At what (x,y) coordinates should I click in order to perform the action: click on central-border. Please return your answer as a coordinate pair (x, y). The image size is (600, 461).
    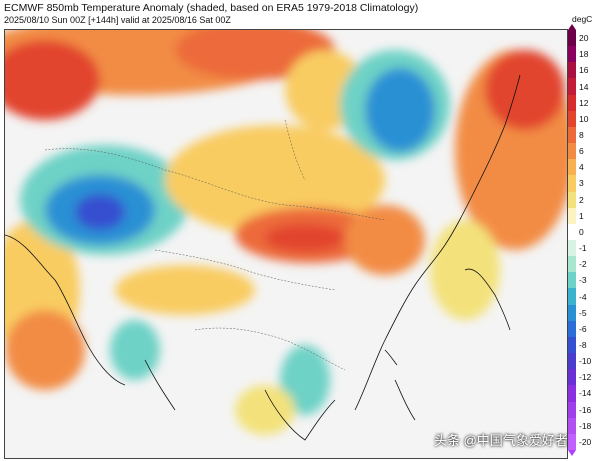
    Looking at the image, I should click on (245, 270).